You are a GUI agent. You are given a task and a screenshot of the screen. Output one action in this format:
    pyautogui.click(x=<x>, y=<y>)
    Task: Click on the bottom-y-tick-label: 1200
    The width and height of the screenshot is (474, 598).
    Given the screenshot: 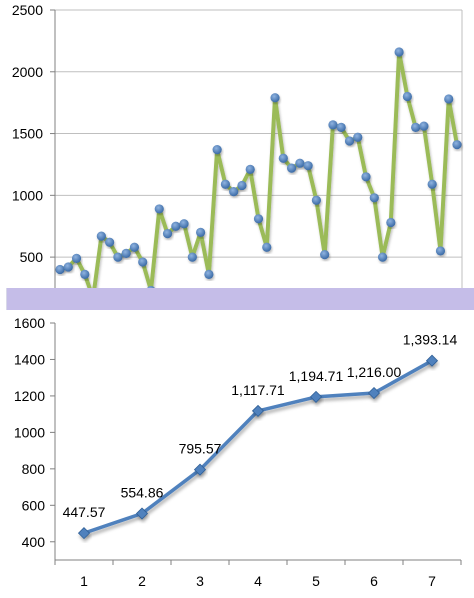 What is the action you would take?
    pyautogui.click(x=29, y=396)
    